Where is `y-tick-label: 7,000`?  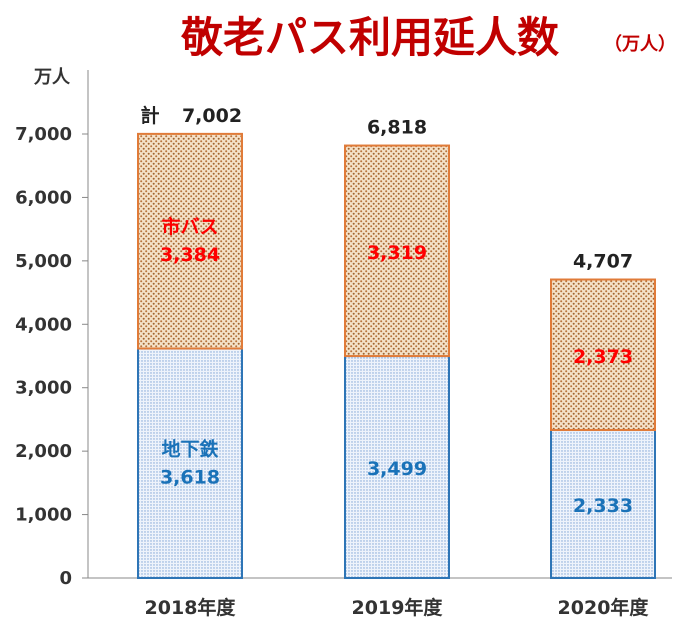
y-tick-label: 7,000 is located at coordinates (43, 134).